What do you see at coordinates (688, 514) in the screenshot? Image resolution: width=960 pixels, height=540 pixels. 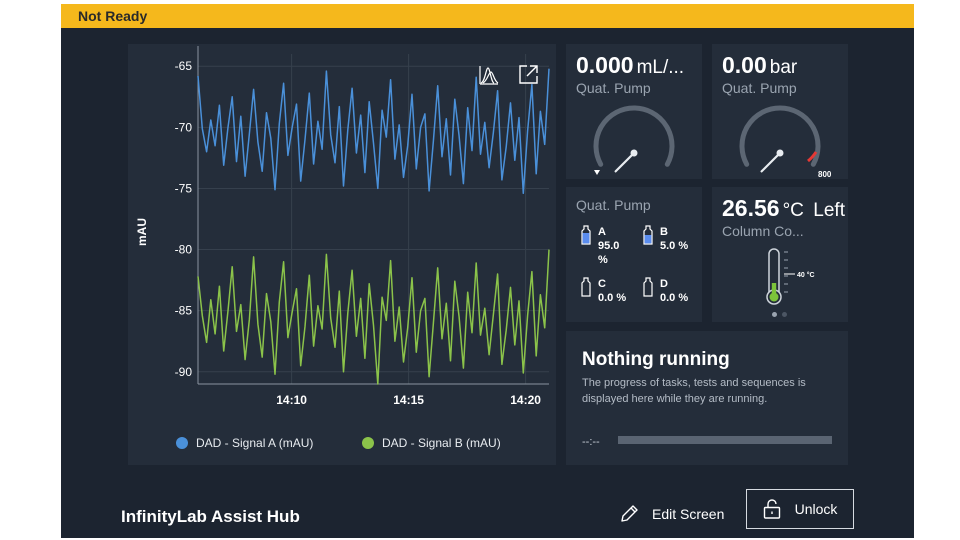 I see `edit-screen-label: Edit Screen` at bounding box center [688, 514].